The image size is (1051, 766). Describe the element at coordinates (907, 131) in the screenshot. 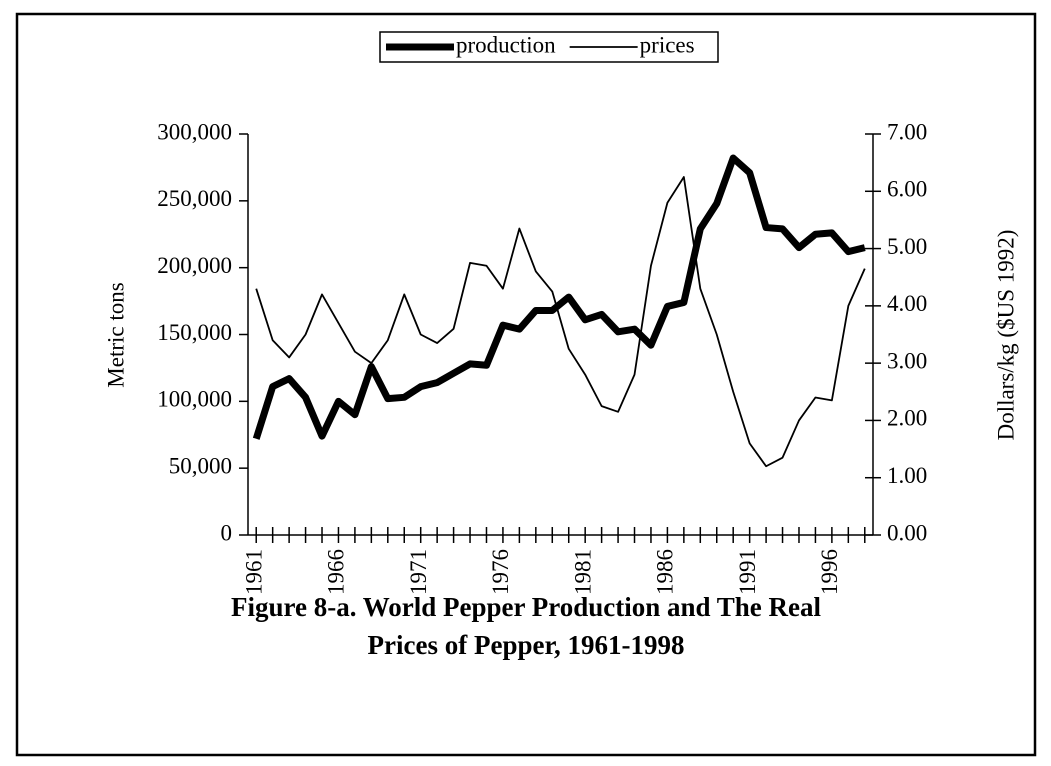

I see `y2-tick-label: 7.00` at that location.